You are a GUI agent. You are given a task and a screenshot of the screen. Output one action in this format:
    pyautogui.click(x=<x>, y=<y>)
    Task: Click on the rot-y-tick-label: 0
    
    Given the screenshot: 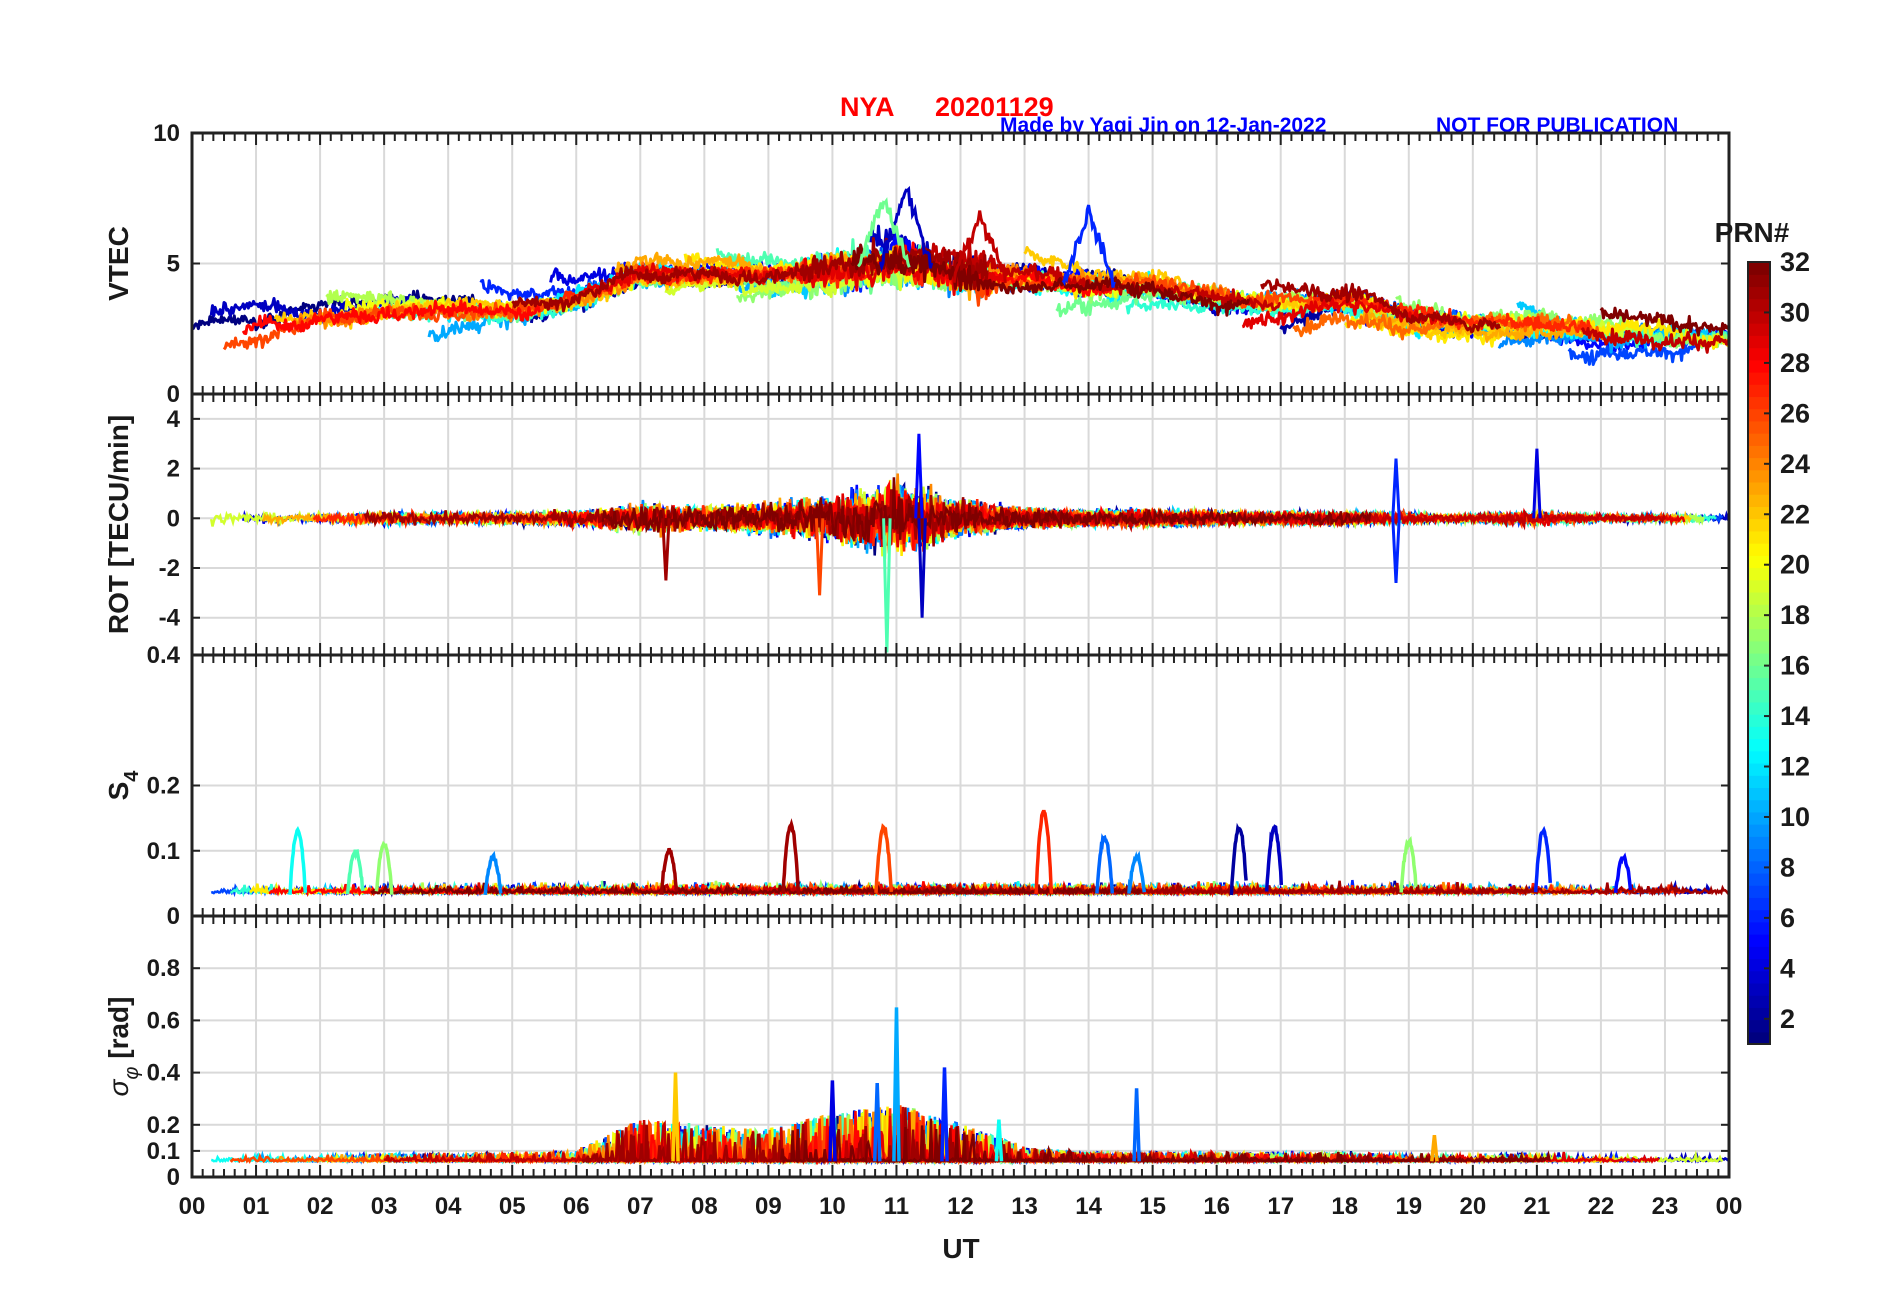 What is the action you would take?
    pyautogui.click(x=173, y=518)
    